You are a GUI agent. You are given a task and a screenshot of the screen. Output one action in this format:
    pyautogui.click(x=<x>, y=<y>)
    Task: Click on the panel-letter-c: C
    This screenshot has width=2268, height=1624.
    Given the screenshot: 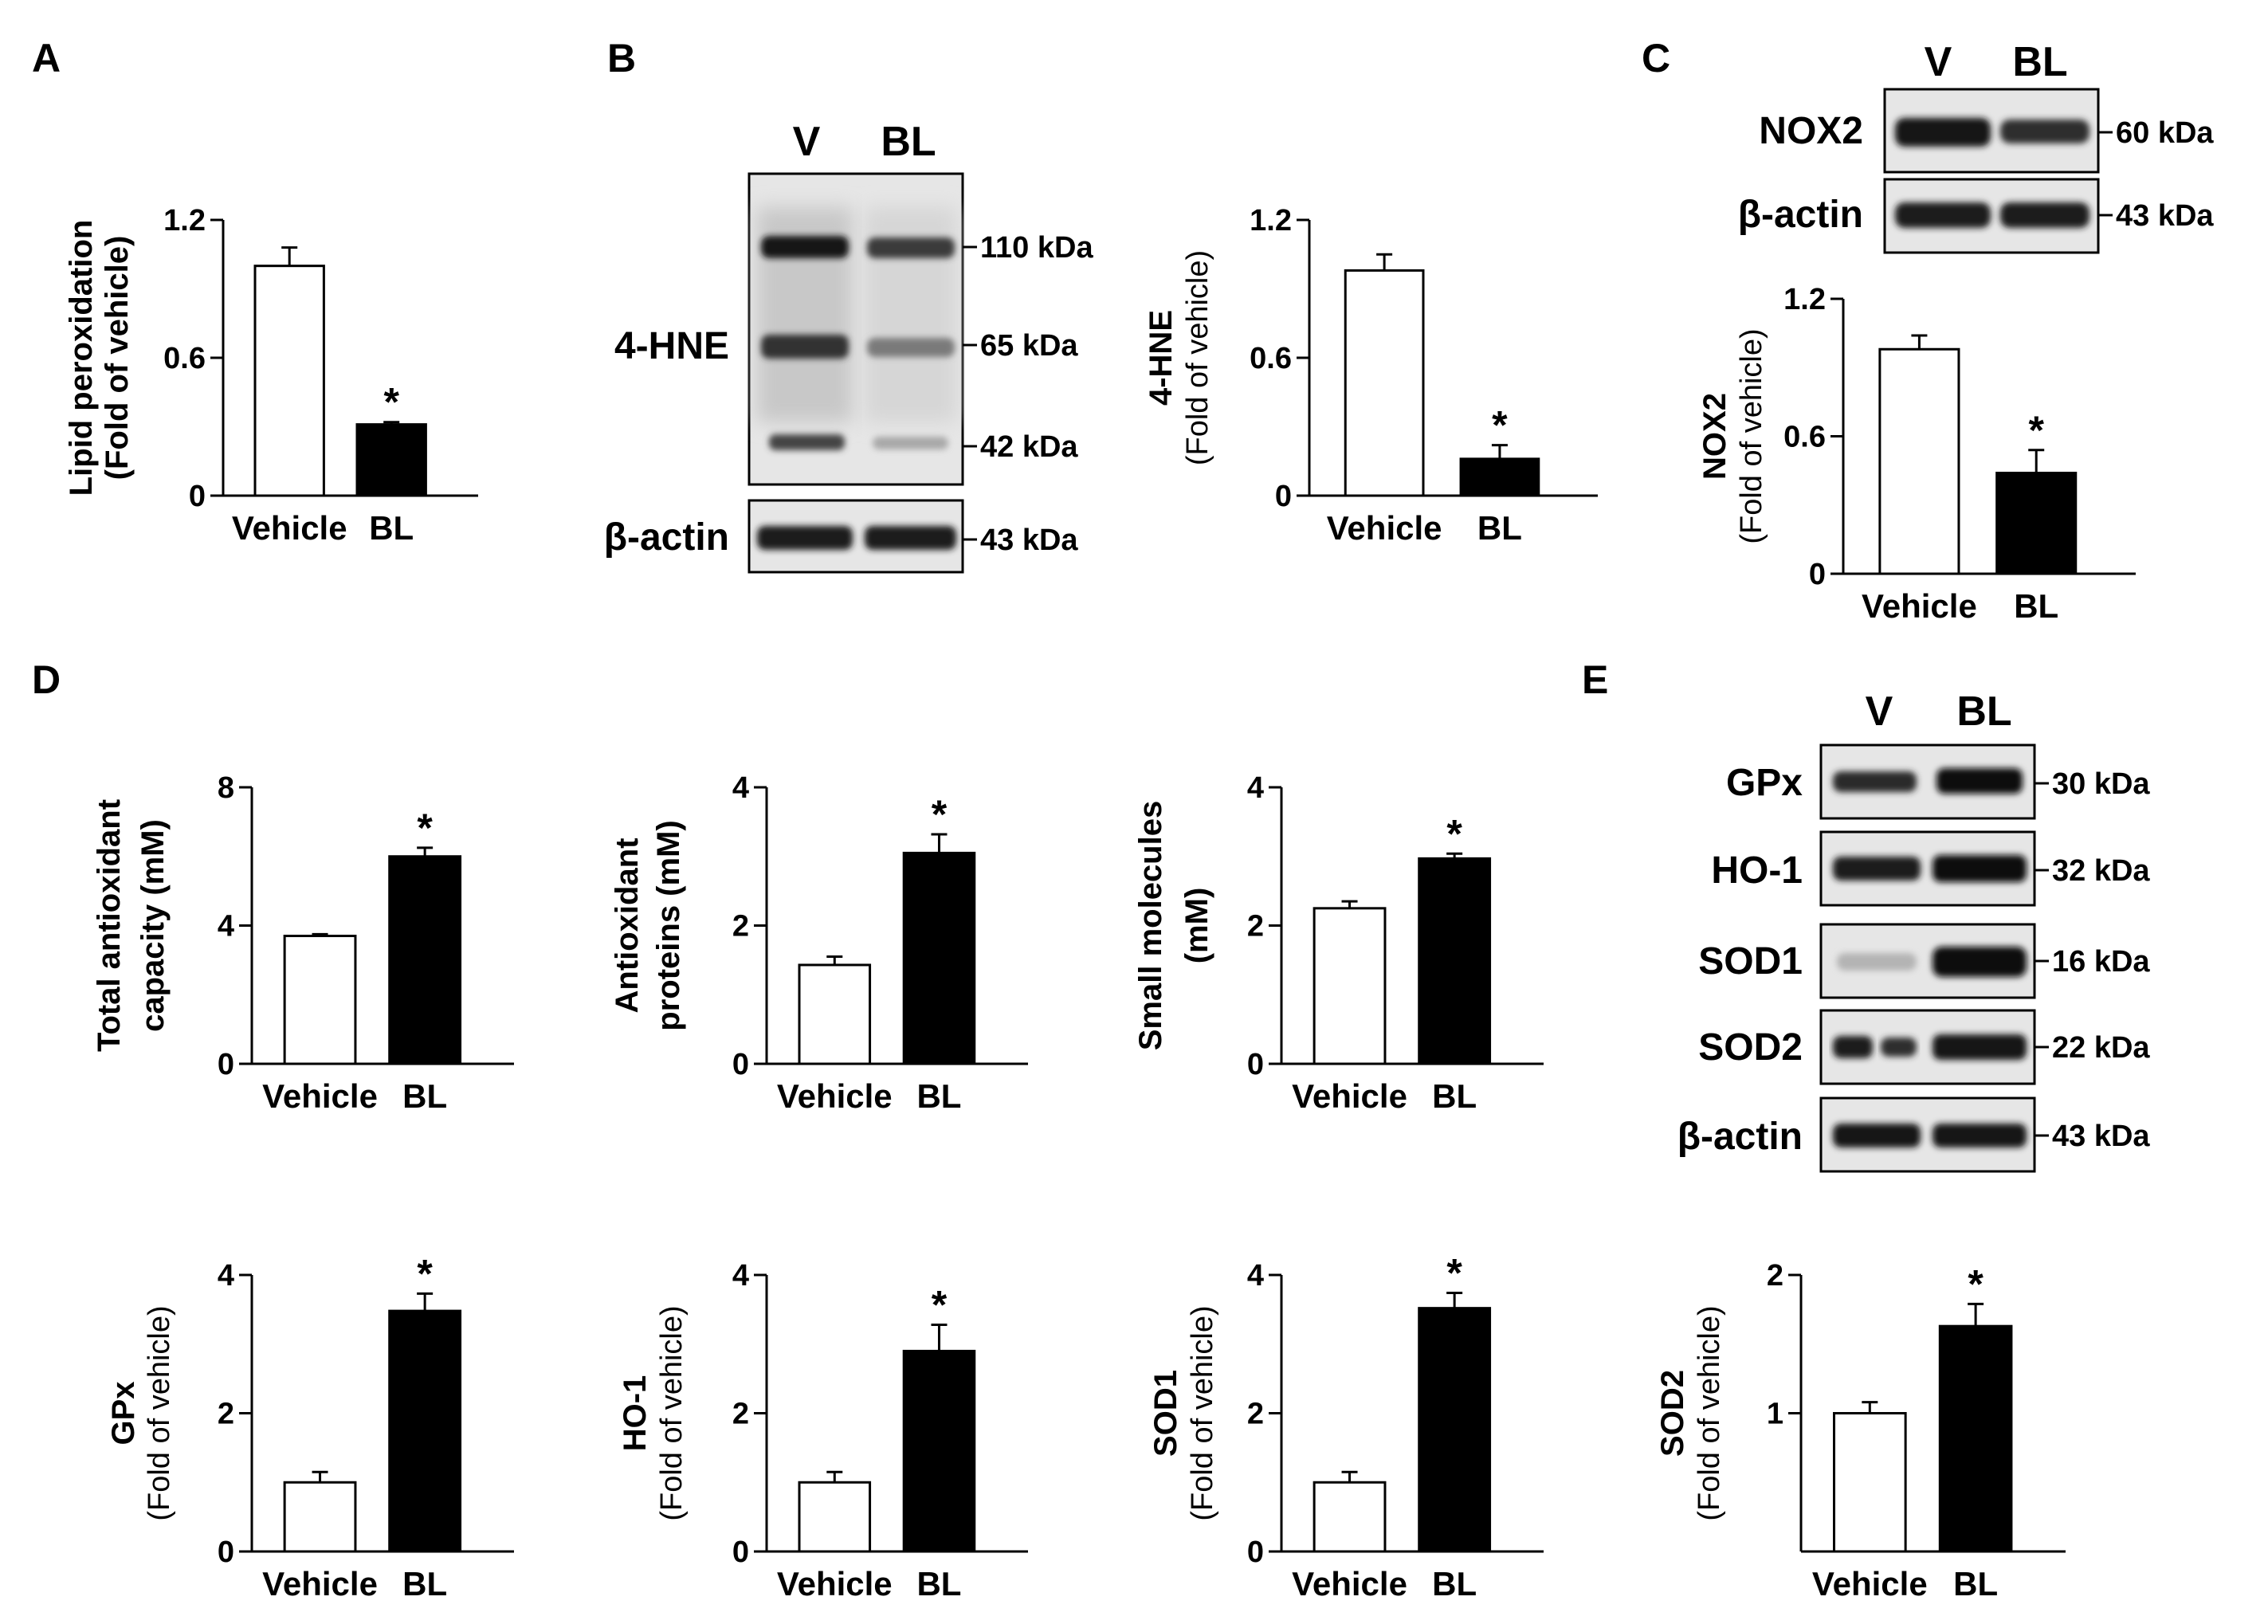 What is the action you would take?
    pyautogui.click(x=1656, y=58)
    